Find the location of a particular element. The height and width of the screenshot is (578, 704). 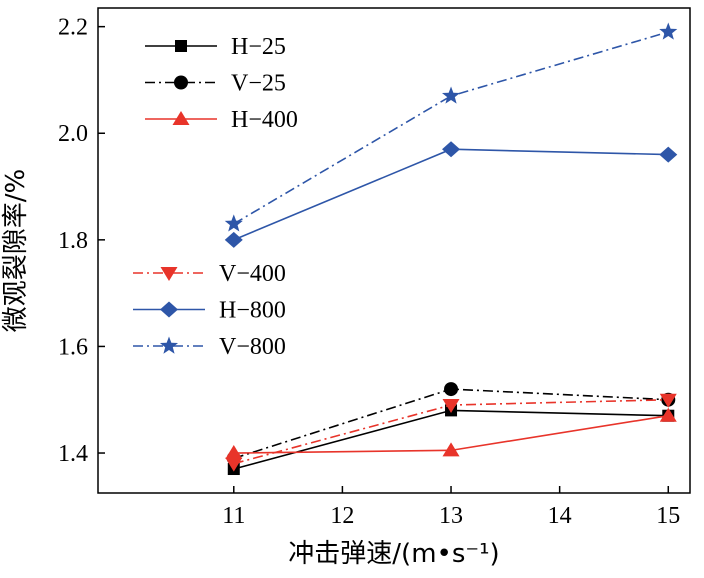

legend-marker-triangle-down is located at coordinates (169, 274).